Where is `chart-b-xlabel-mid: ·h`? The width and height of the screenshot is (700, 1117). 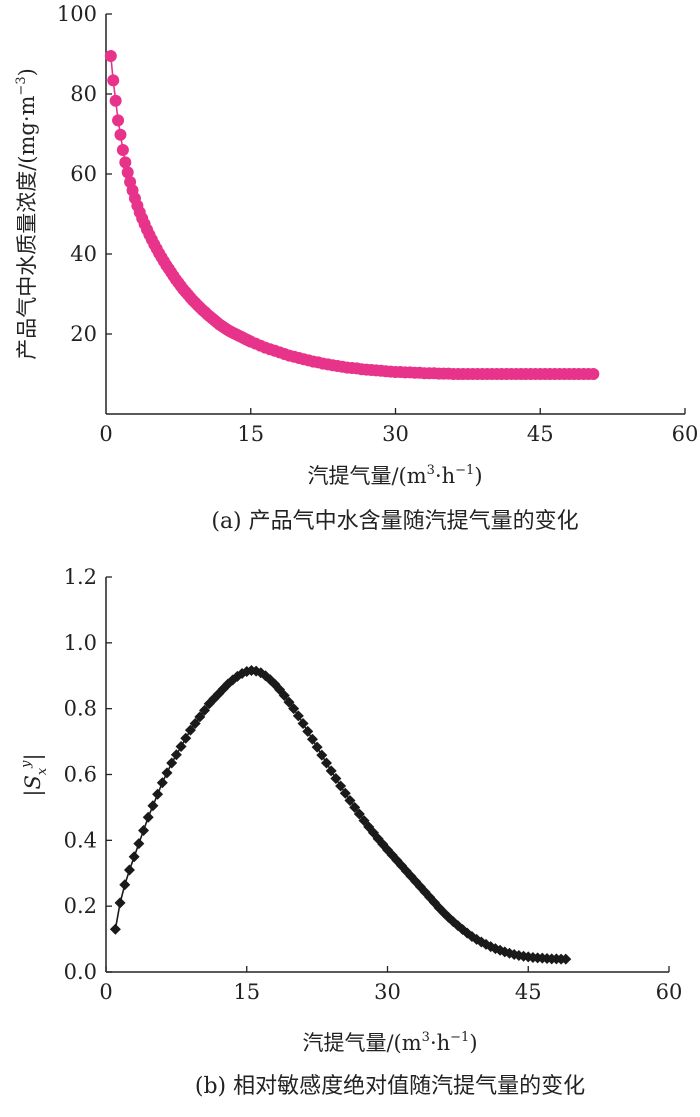
chart-b-xlabel-mid: ·h is located at coordinates (440, 1043).